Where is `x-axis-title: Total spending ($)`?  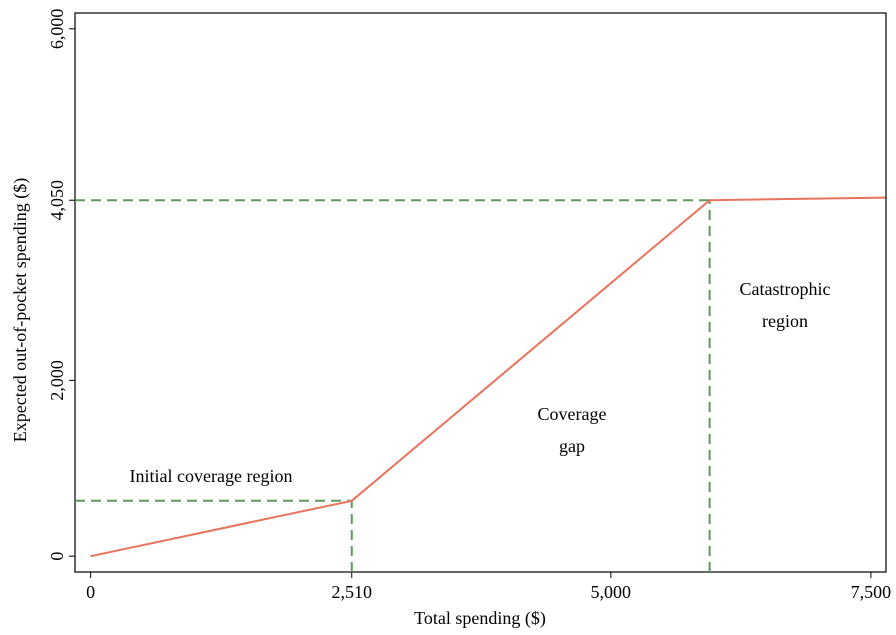
x-axis-title: Total spending ($) is located at coordinates (480, 618).